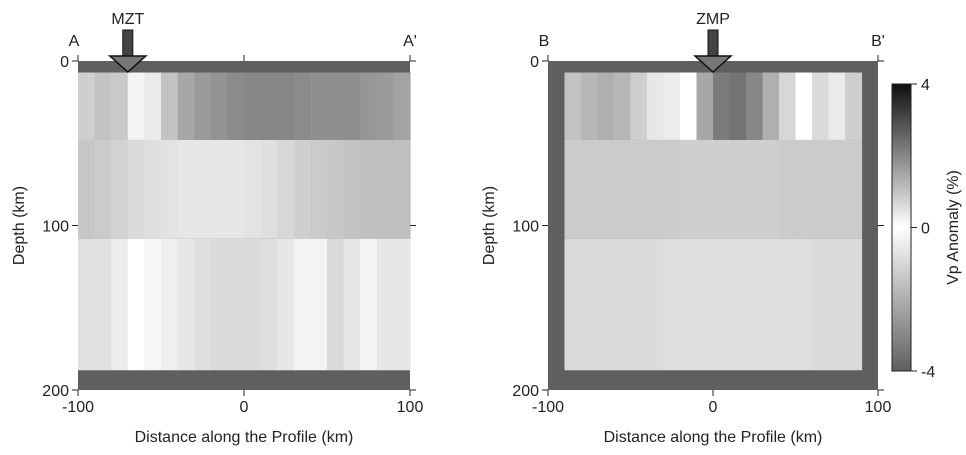 Image resolution: width=966 pixels, height=455 pixels. I want to click on profile-start-label: A, so click(74, 41).